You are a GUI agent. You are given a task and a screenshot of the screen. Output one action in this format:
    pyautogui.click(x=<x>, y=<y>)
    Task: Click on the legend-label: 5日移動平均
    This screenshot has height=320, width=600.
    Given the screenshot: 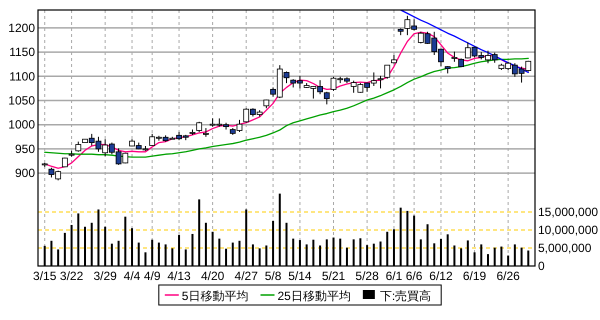 What is the action you would take?
    pyautogui.click(x=215, y=296)
    